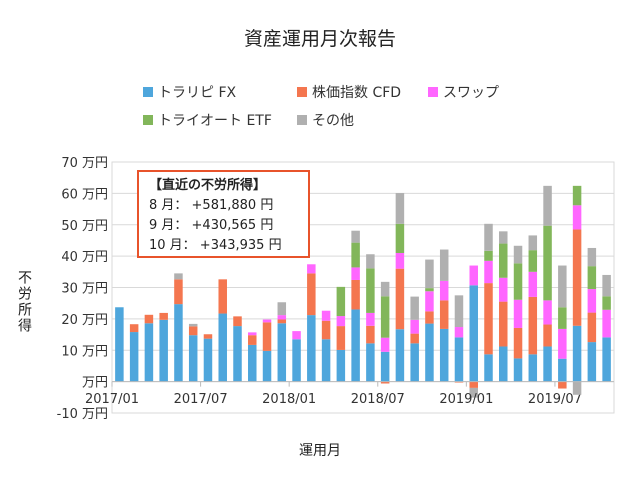 Image resolution: width=640 pixels, height=480 pixels. I want to click on x-tick-label: 2018/07, so click(378, 399).